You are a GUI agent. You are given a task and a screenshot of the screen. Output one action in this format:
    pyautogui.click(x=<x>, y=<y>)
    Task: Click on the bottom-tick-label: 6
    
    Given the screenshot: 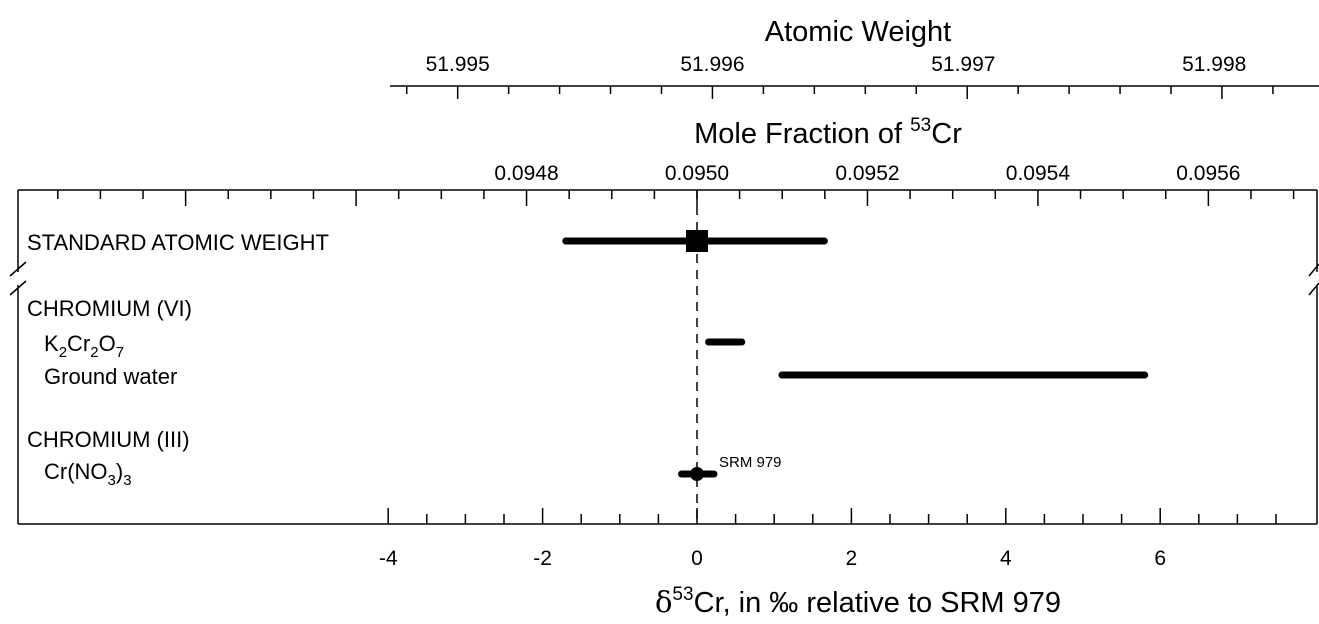 What is the action you would take?
    pyautogui.click(x=1160, y=558)
    